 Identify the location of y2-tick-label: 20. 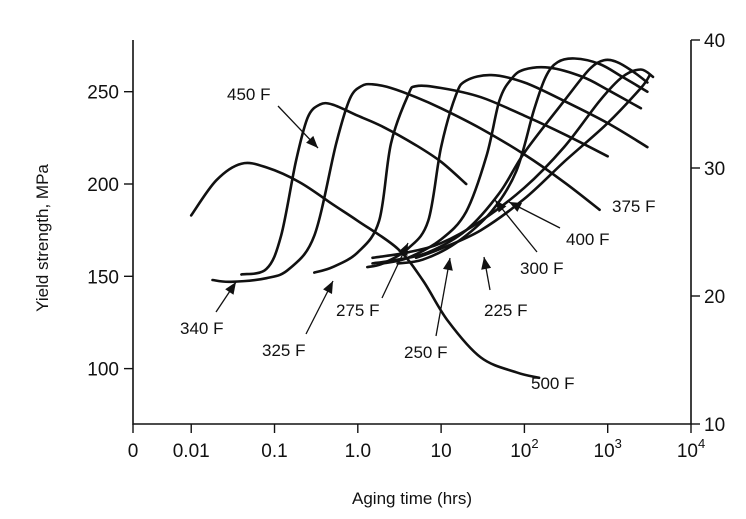
(714, 297).